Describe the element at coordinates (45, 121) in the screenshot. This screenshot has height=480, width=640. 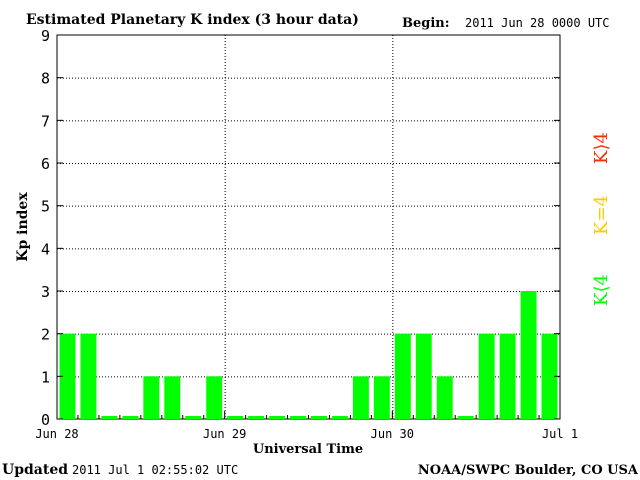
I see `y-tick-label: 7` at that location.